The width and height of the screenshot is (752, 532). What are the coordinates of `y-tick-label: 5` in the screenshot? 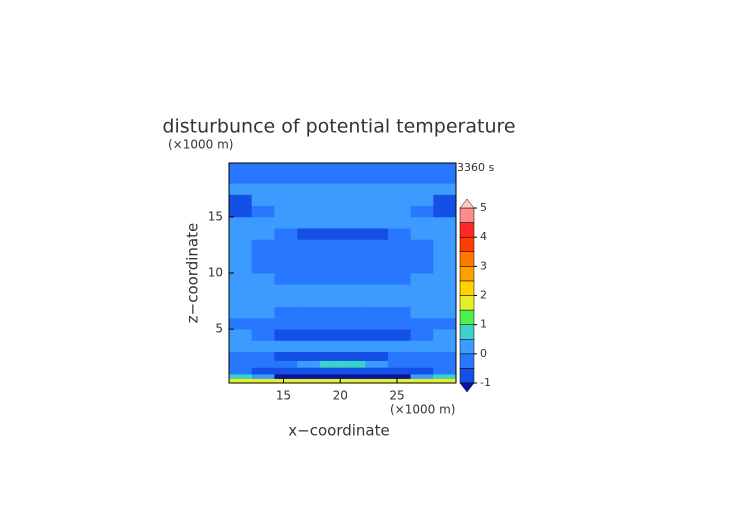 It's located at (219, 329).